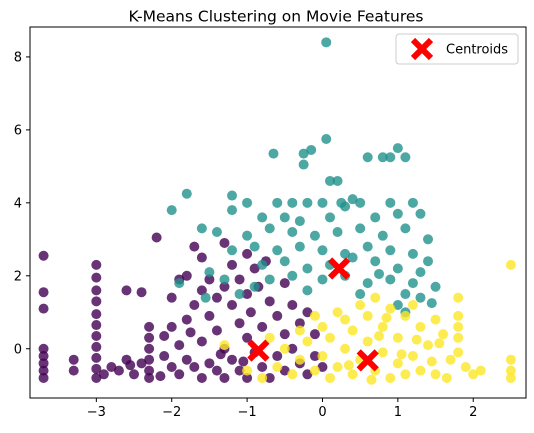 The height and width of the screenshot is (433, 534). I want to click on x-tick-label: 2, so click(473, 412).